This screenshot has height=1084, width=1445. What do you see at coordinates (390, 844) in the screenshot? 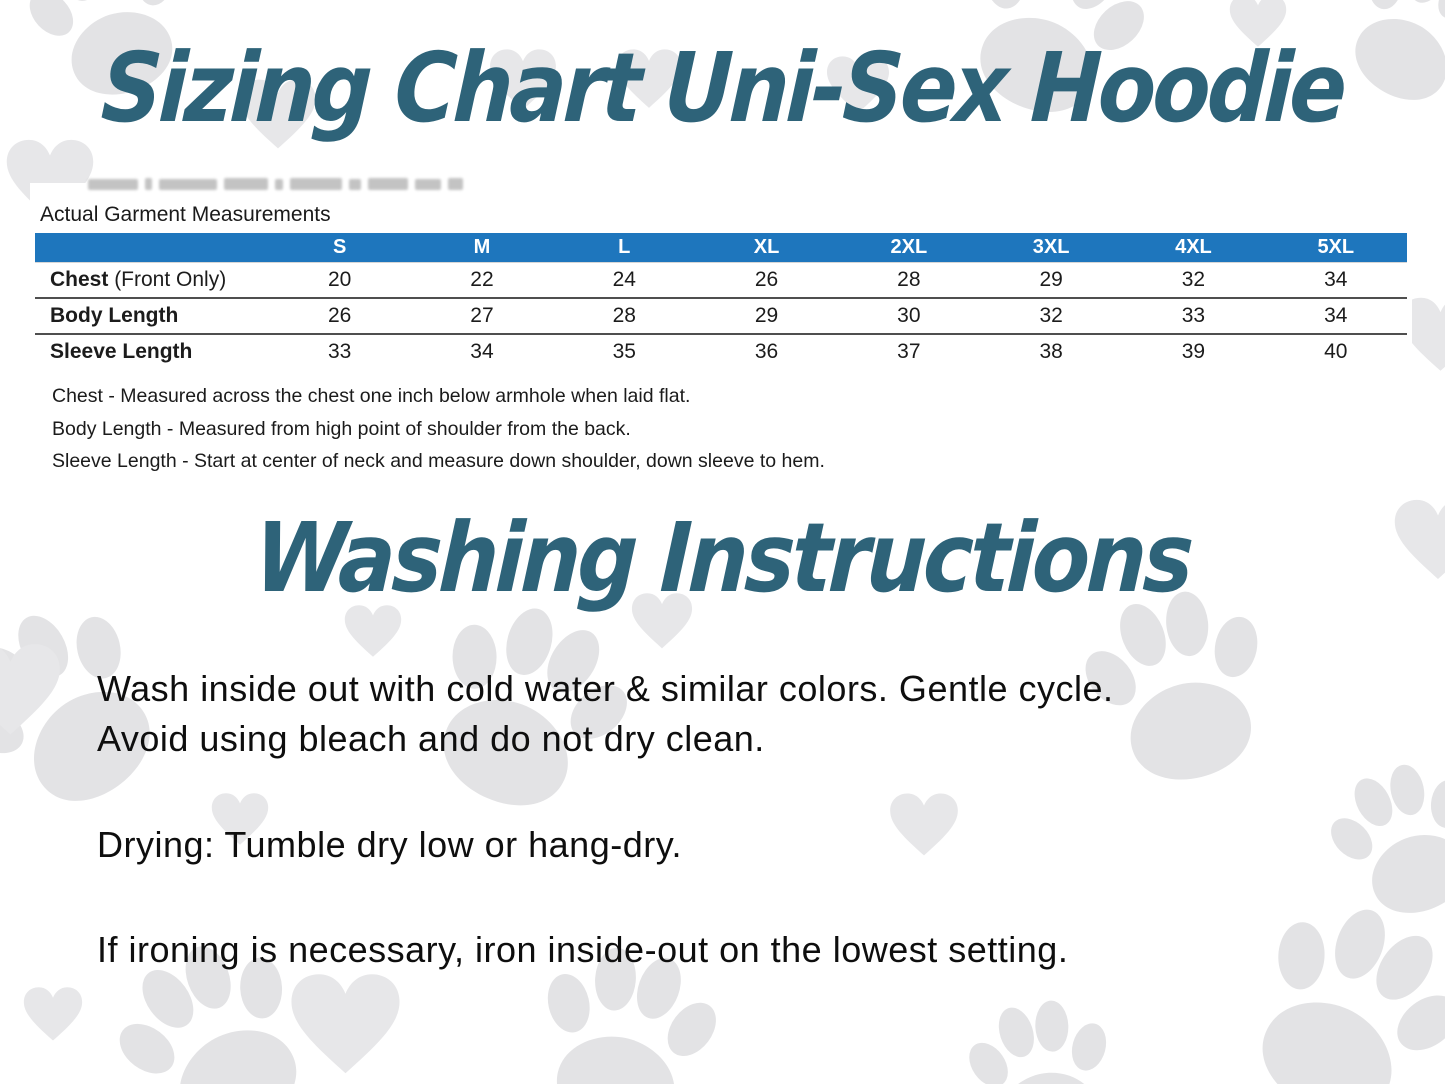
I see `washing-line: Drying: Tumble dry low or hang-dry.` at bounding box center [390, 844].